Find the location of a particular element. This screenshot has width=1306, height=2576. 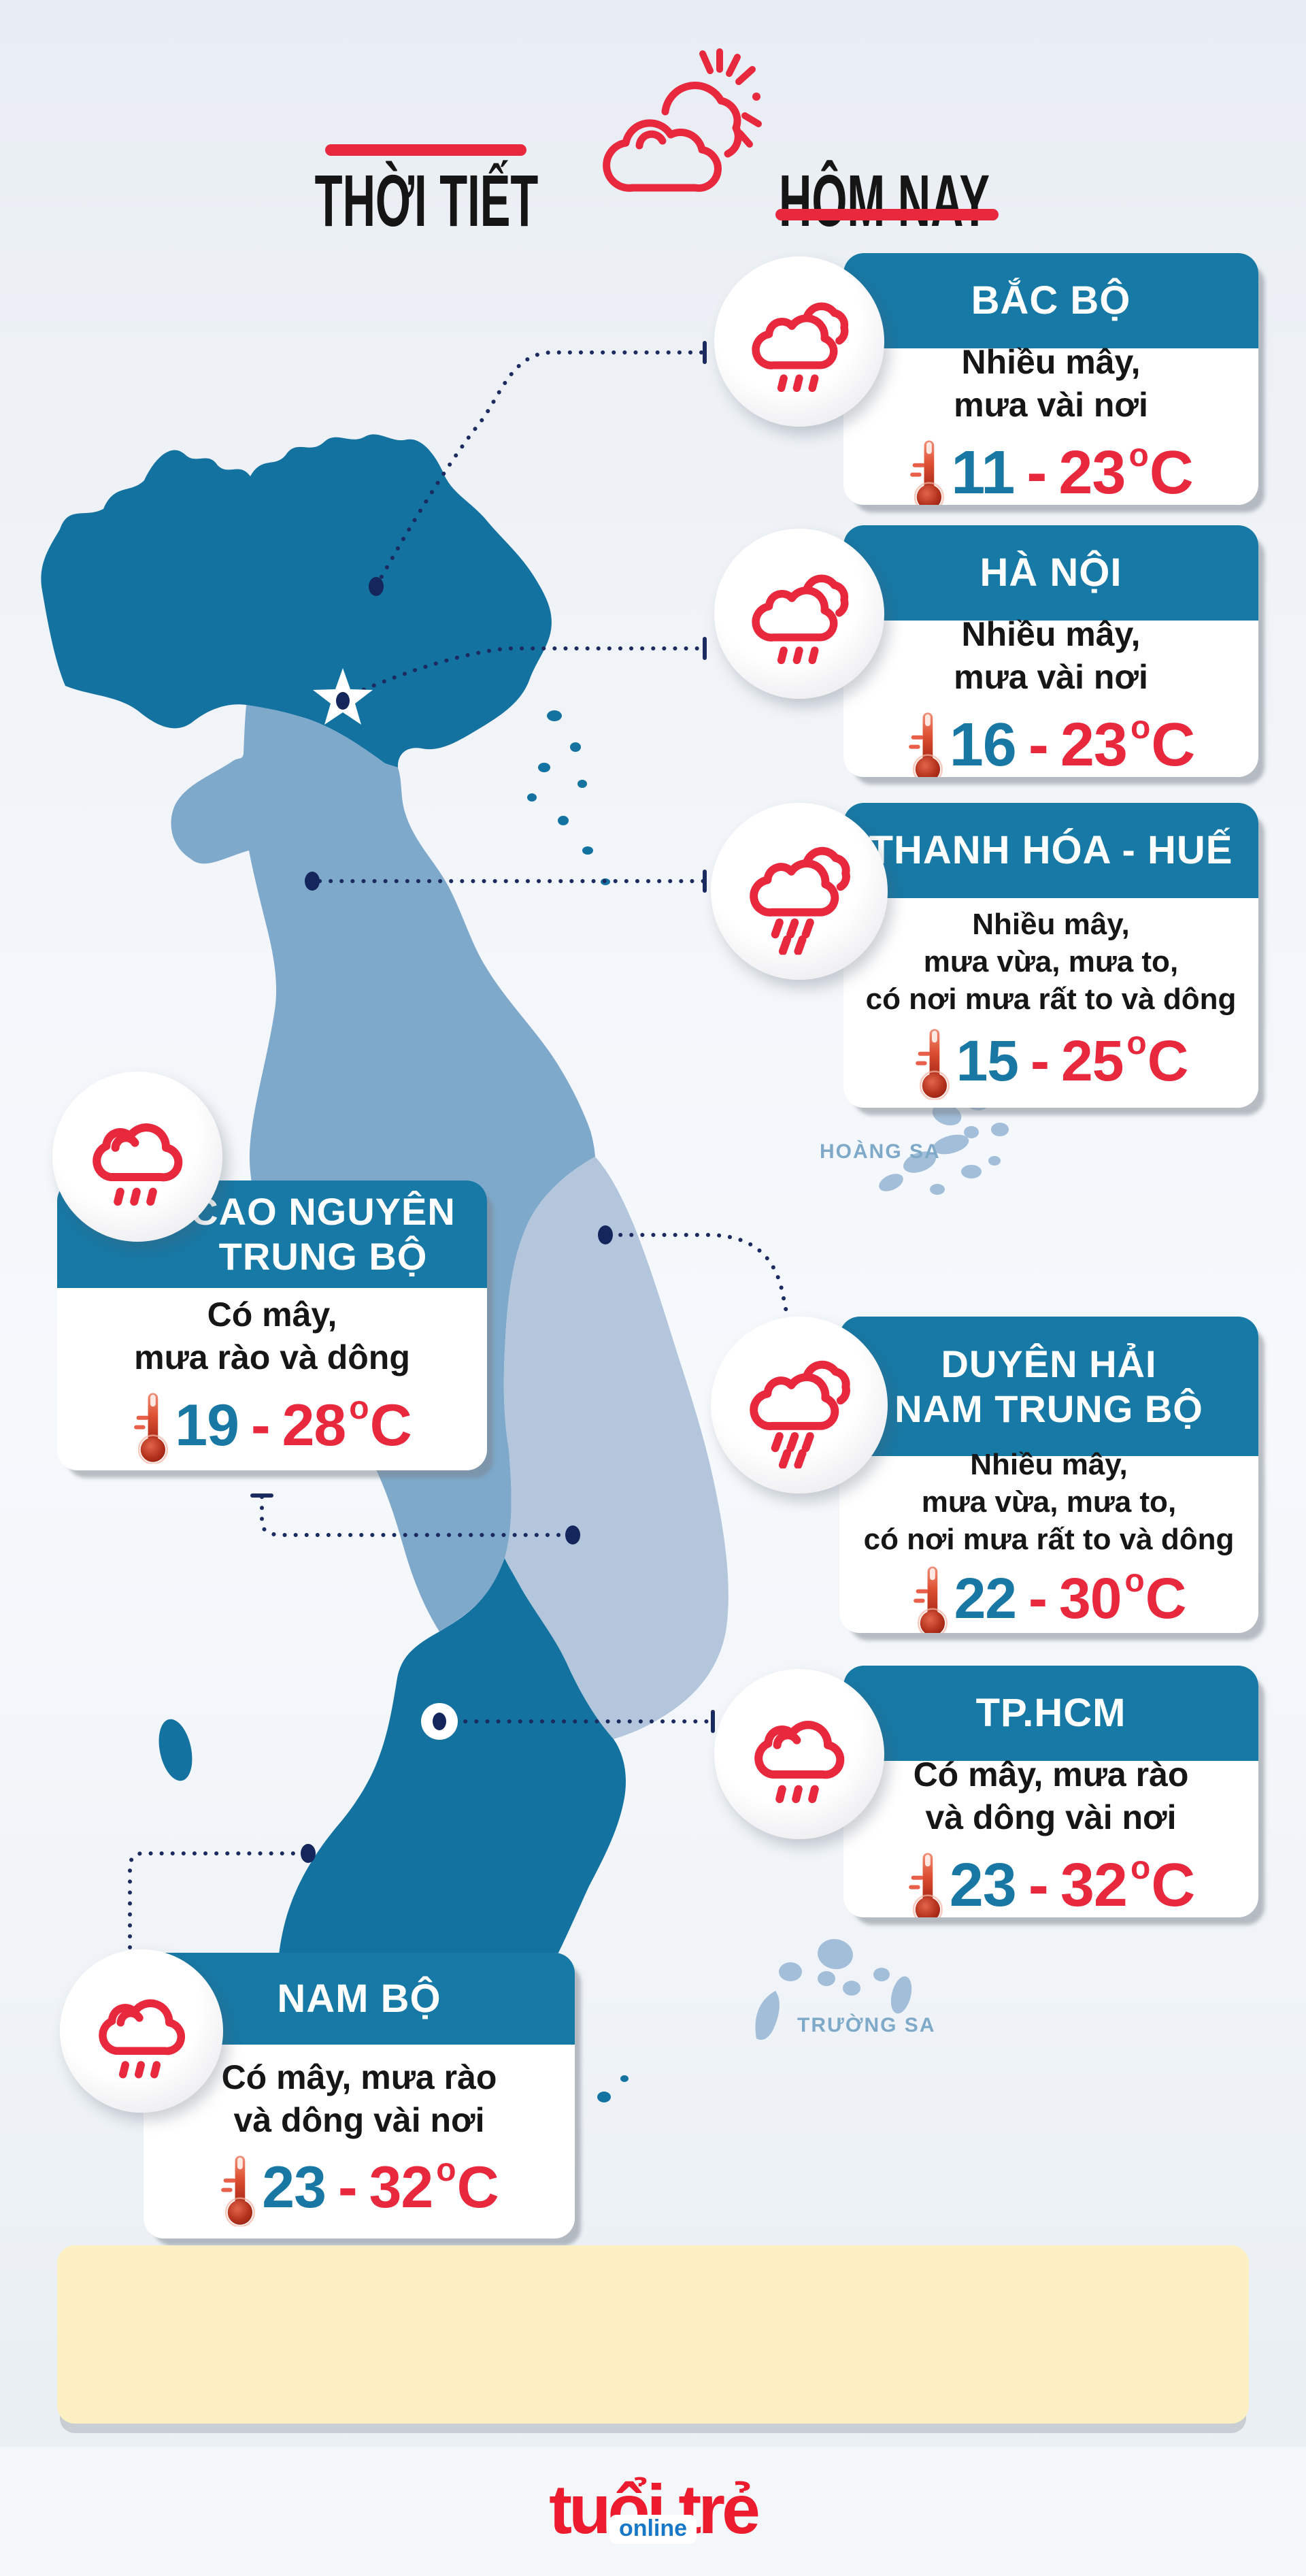

temp-high: 23 is located at coordinates (1092, 472).